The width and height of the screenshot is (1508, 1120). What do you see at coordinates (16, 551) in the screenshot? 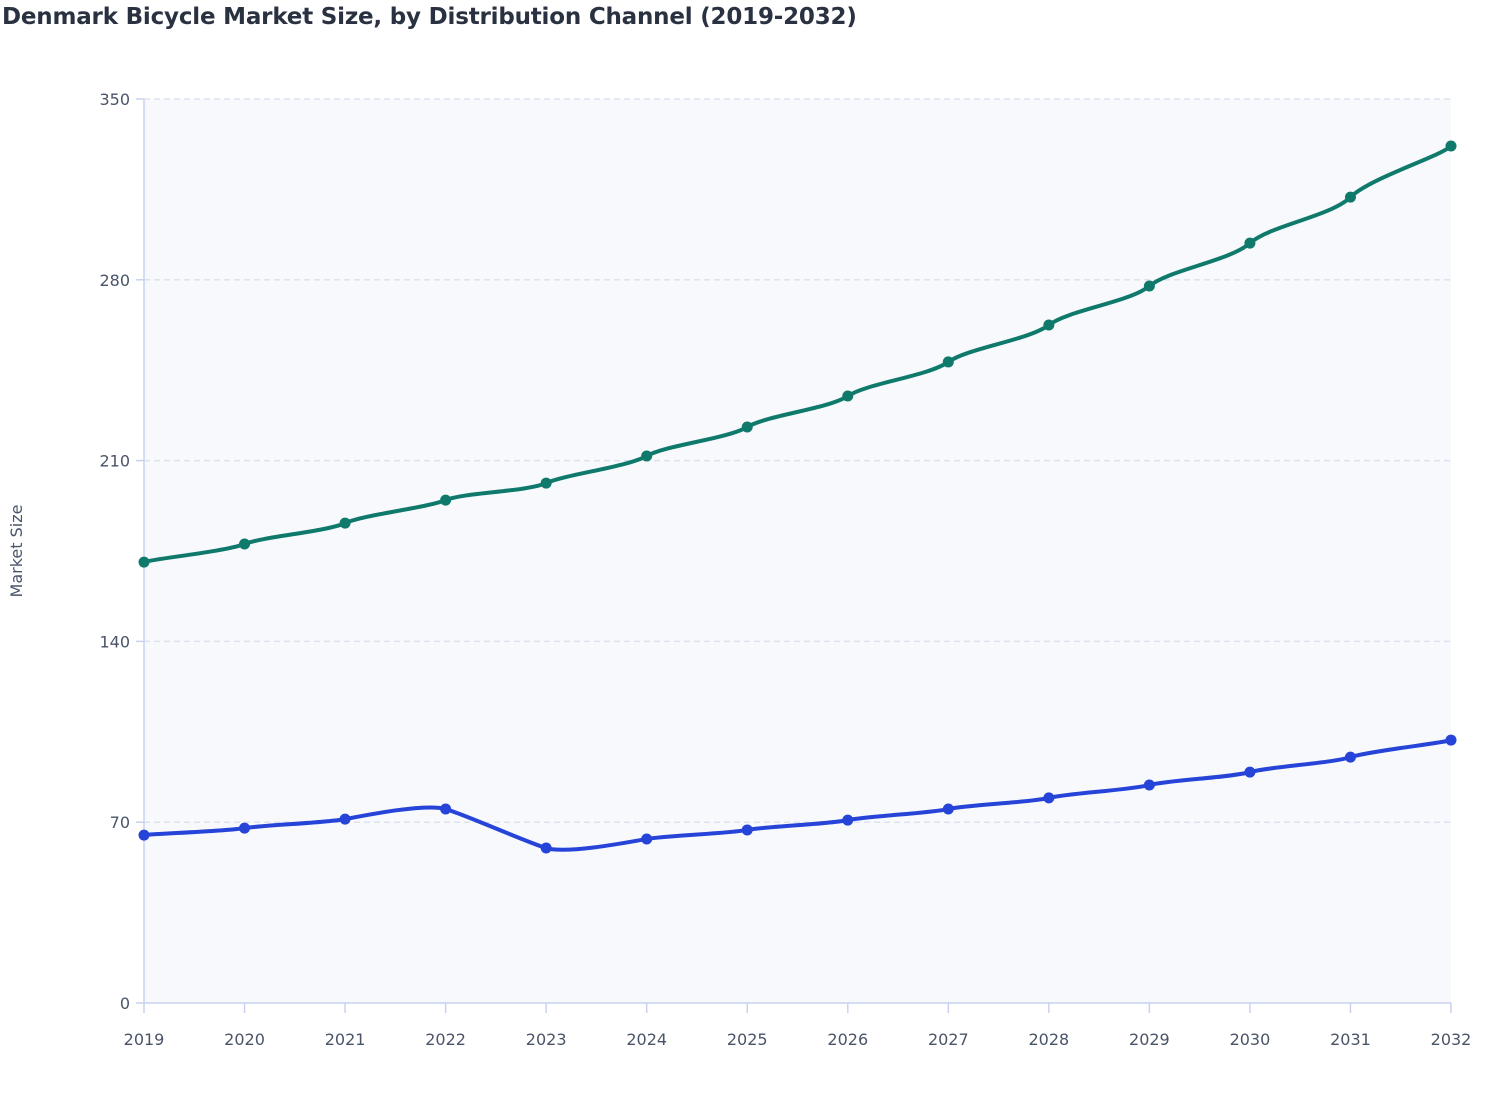
I see `y-axis-label: Market Size` at bounding box center [16, 551].